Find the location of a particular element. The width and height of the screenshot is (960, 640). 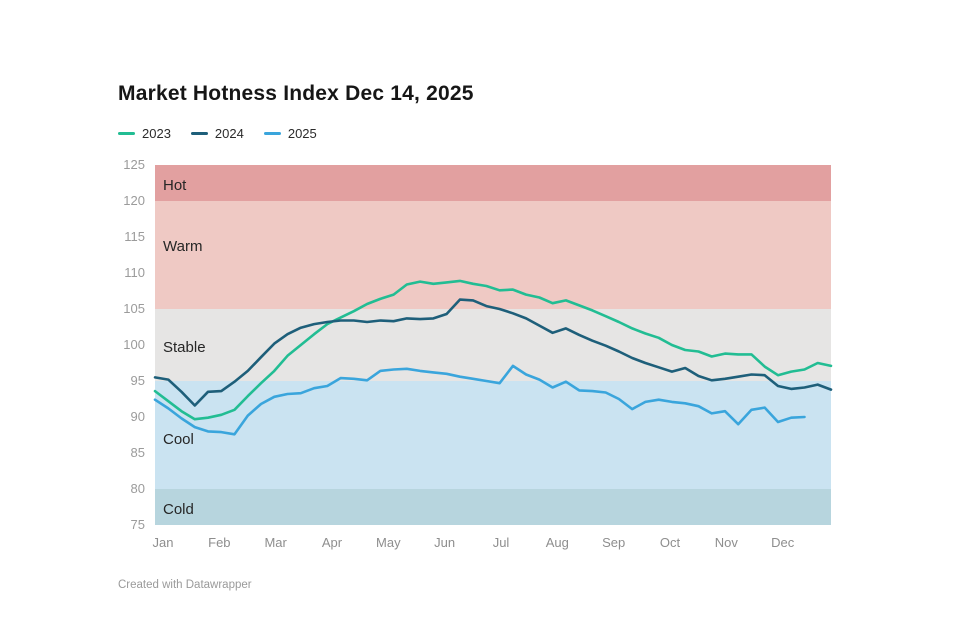

x-tick-label: Apr is located at coordinates (332, 542).